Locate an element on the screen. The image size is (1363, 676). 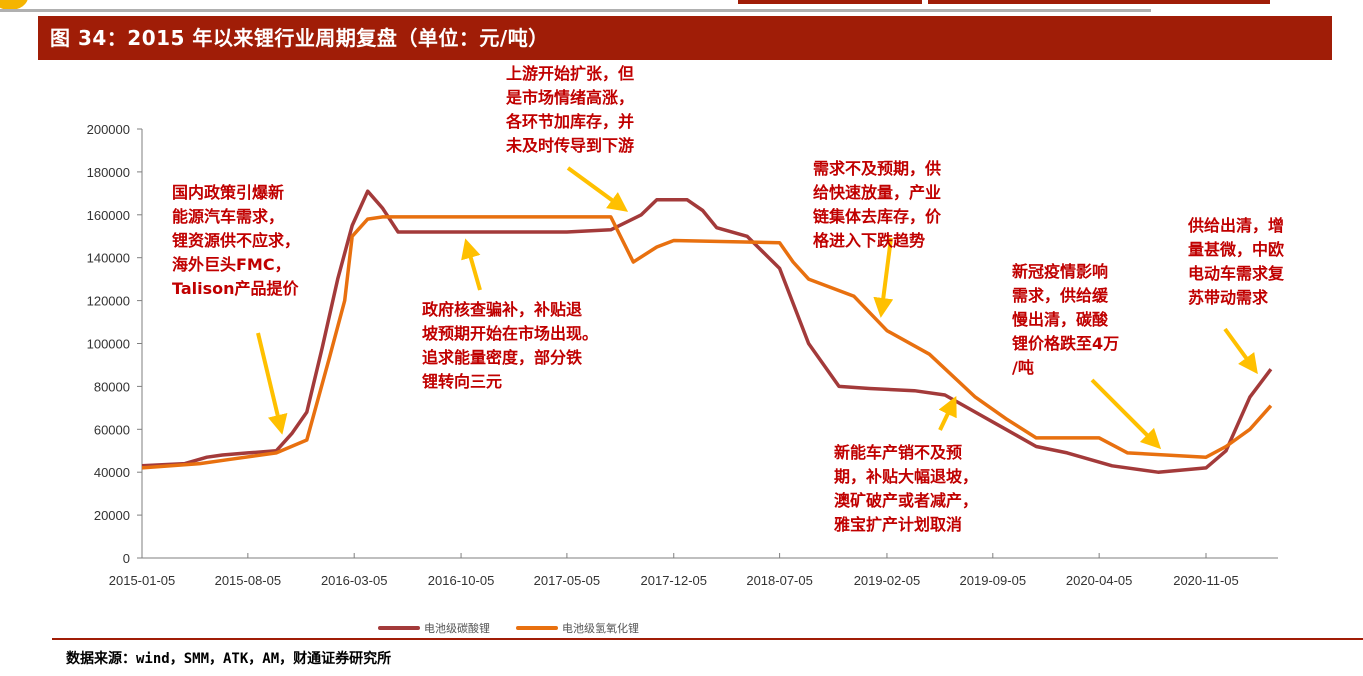
y-tick-label: 0 is located at coordinates (126, 558).